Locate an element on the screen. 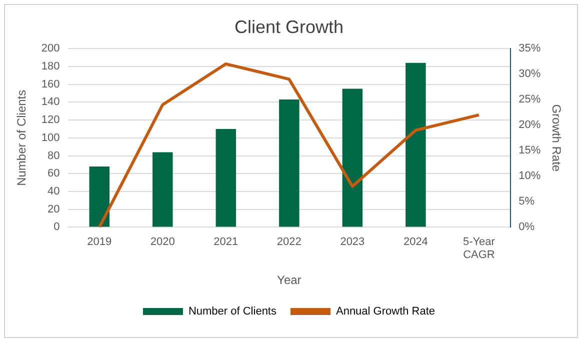 This screenshot has width=584, height=344. x-axis-title: Year is located at coordinates (289, 280).